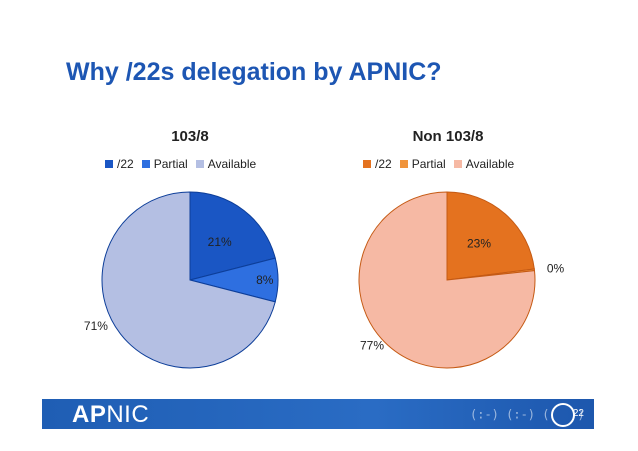 This screenshot has width=638, height=451. Describe the element at coordinates (340, 414) in the screenshot. I see `footer-bar: APNIC (:-) (:-) () (:-) (:-) 22` at that location.